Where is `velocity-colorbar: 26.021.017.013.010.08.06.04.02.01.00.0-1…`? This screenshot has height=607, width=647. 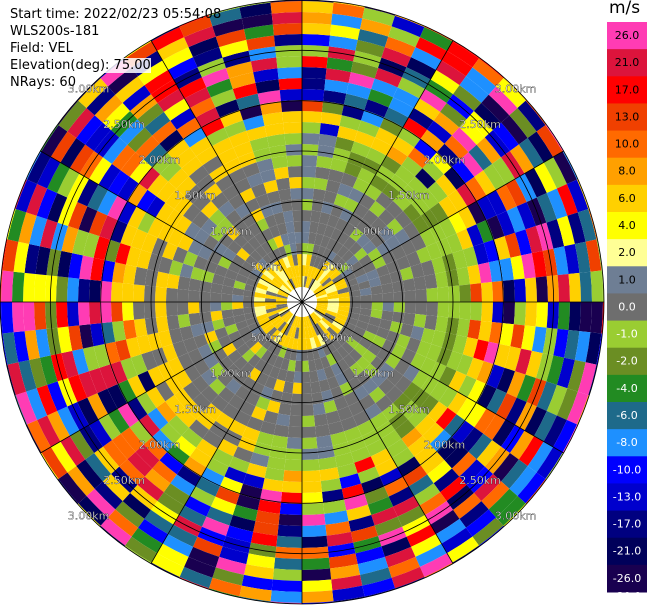
velocity-colorbar: 26.021.017.013.010.08.06.04.02.01.00.0-1… is located at coordinates (627, 312).